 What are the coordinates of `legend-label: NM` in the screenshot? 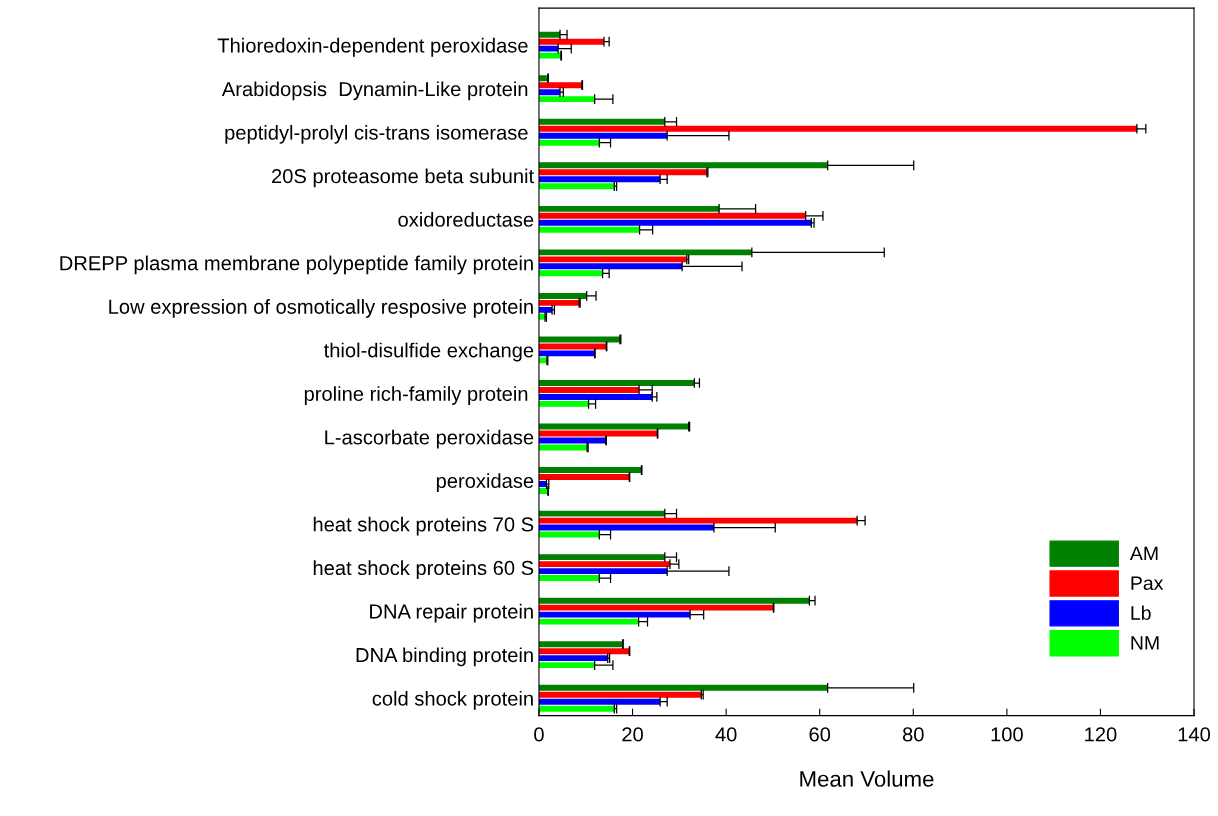 It's located at (1145, 643).